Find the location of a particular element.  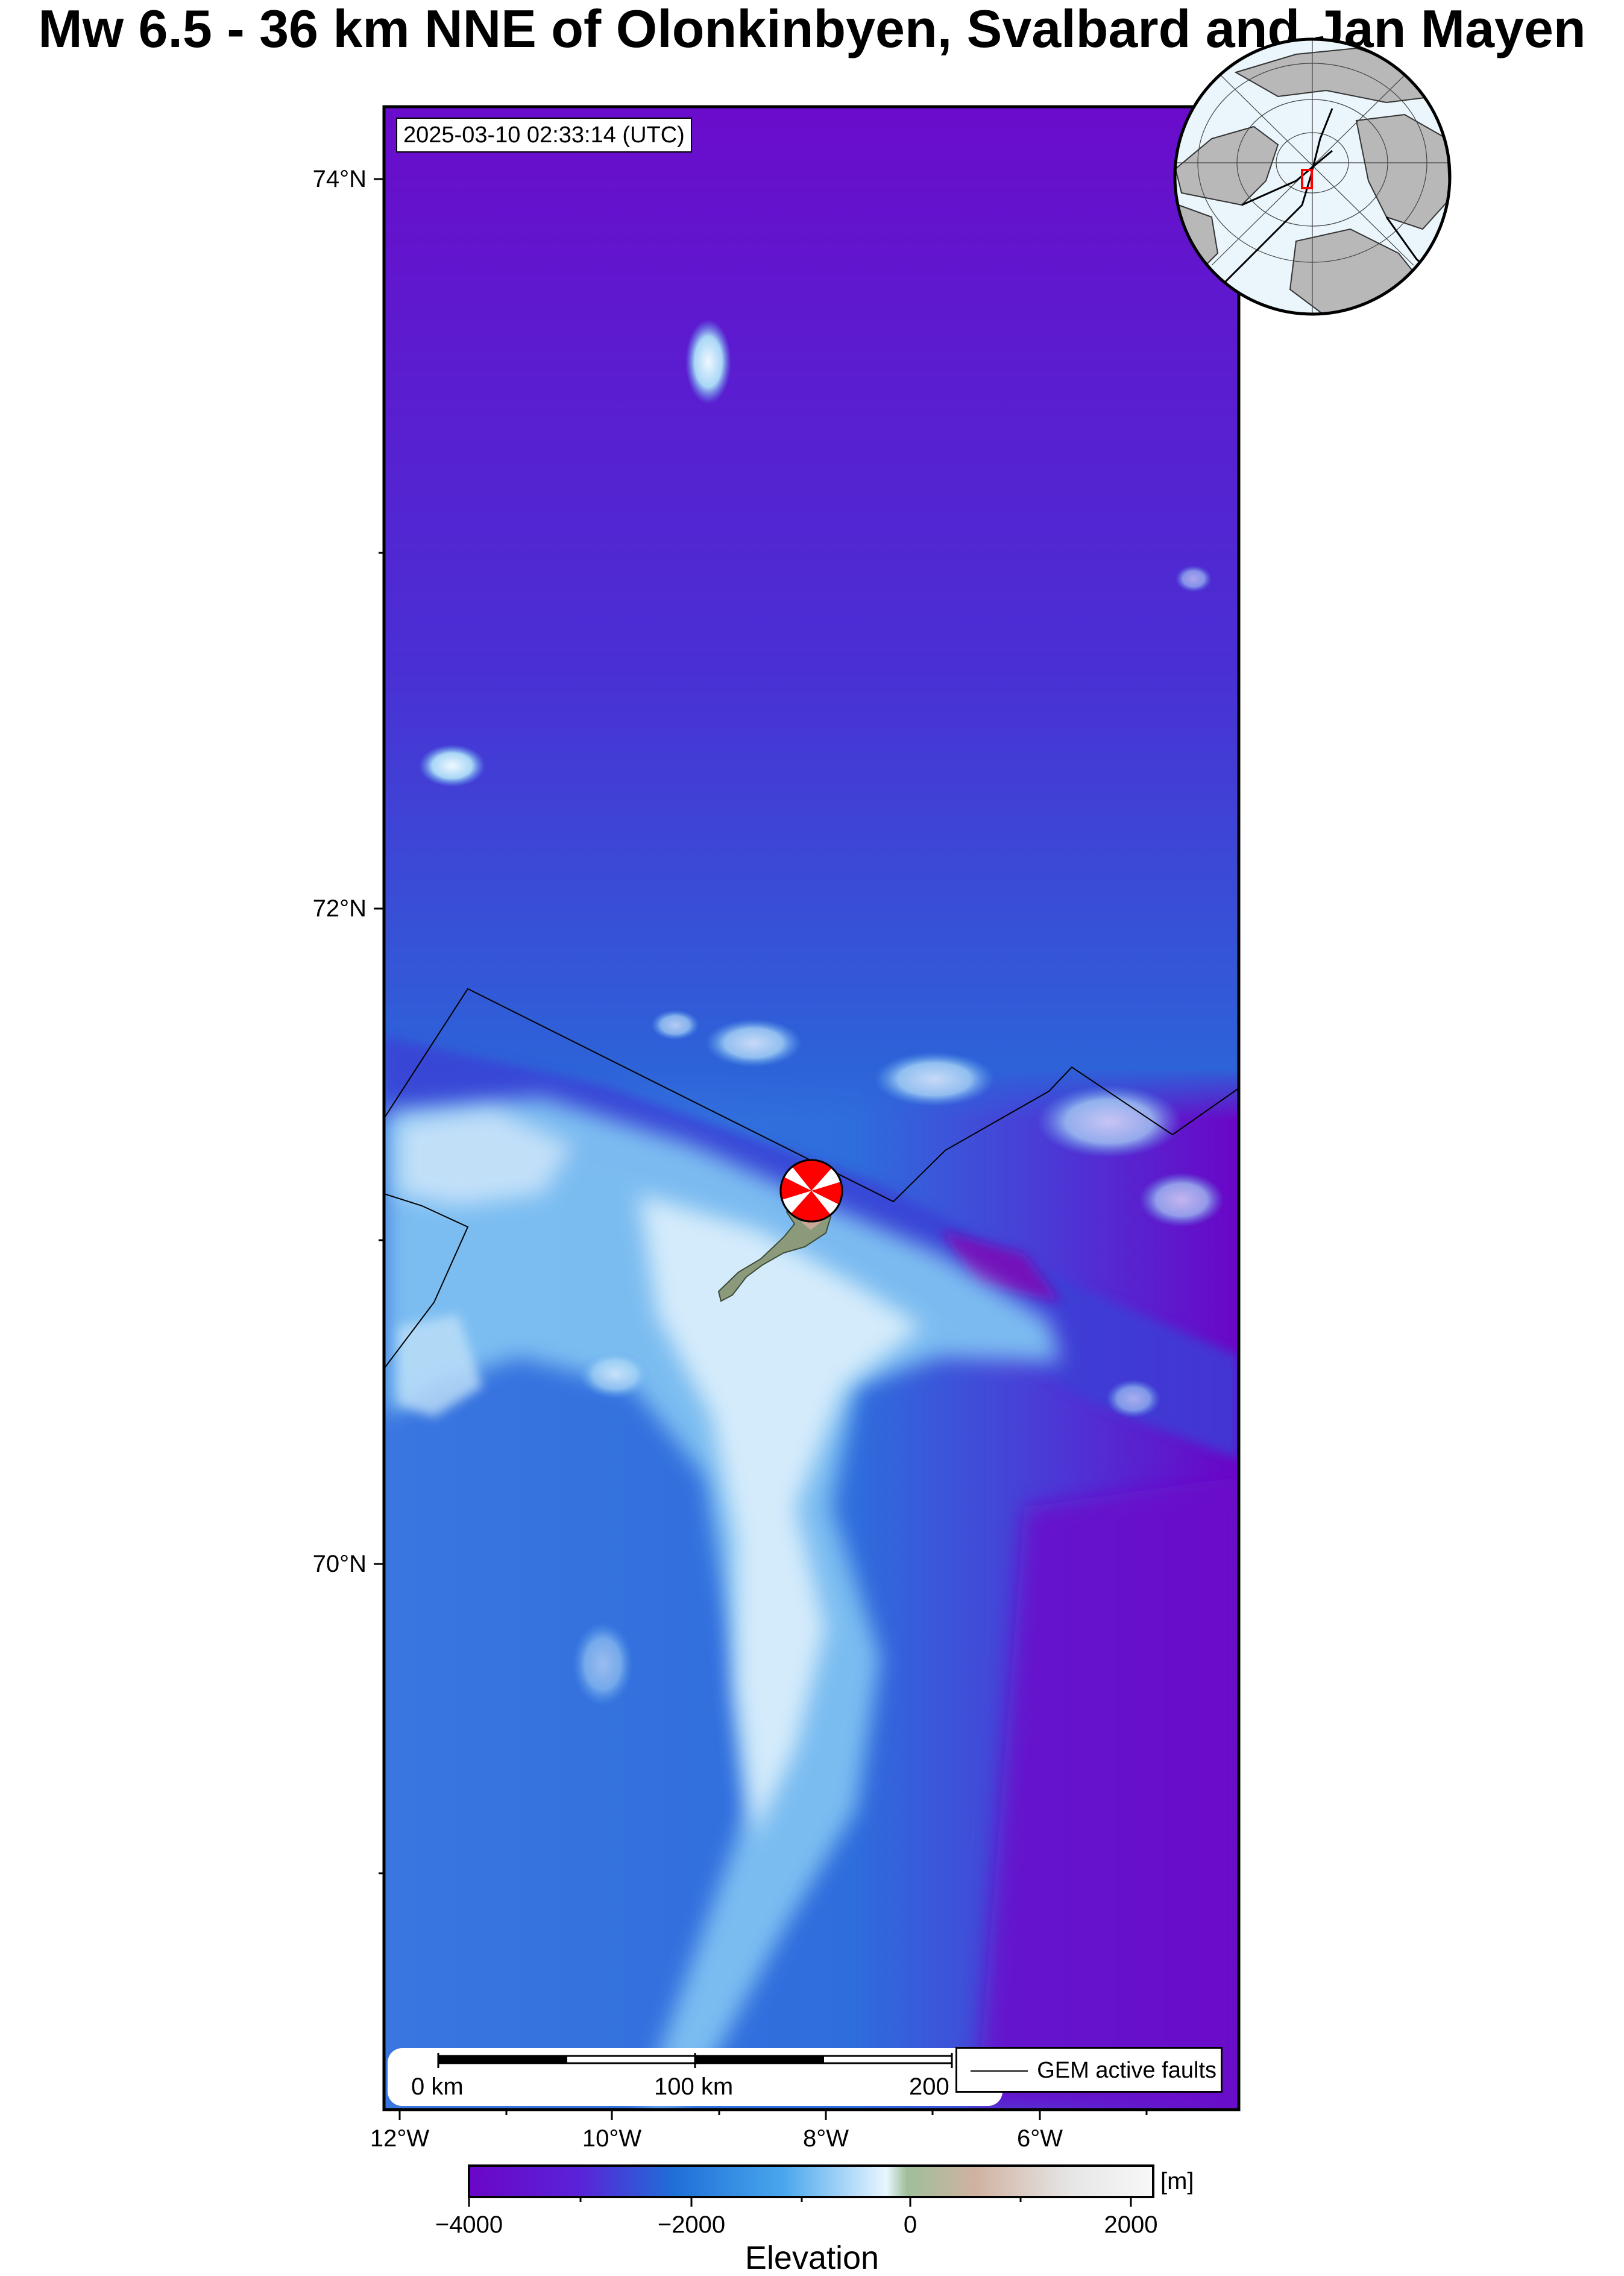

colorbar-frame is located at coordinates (811, 2181).